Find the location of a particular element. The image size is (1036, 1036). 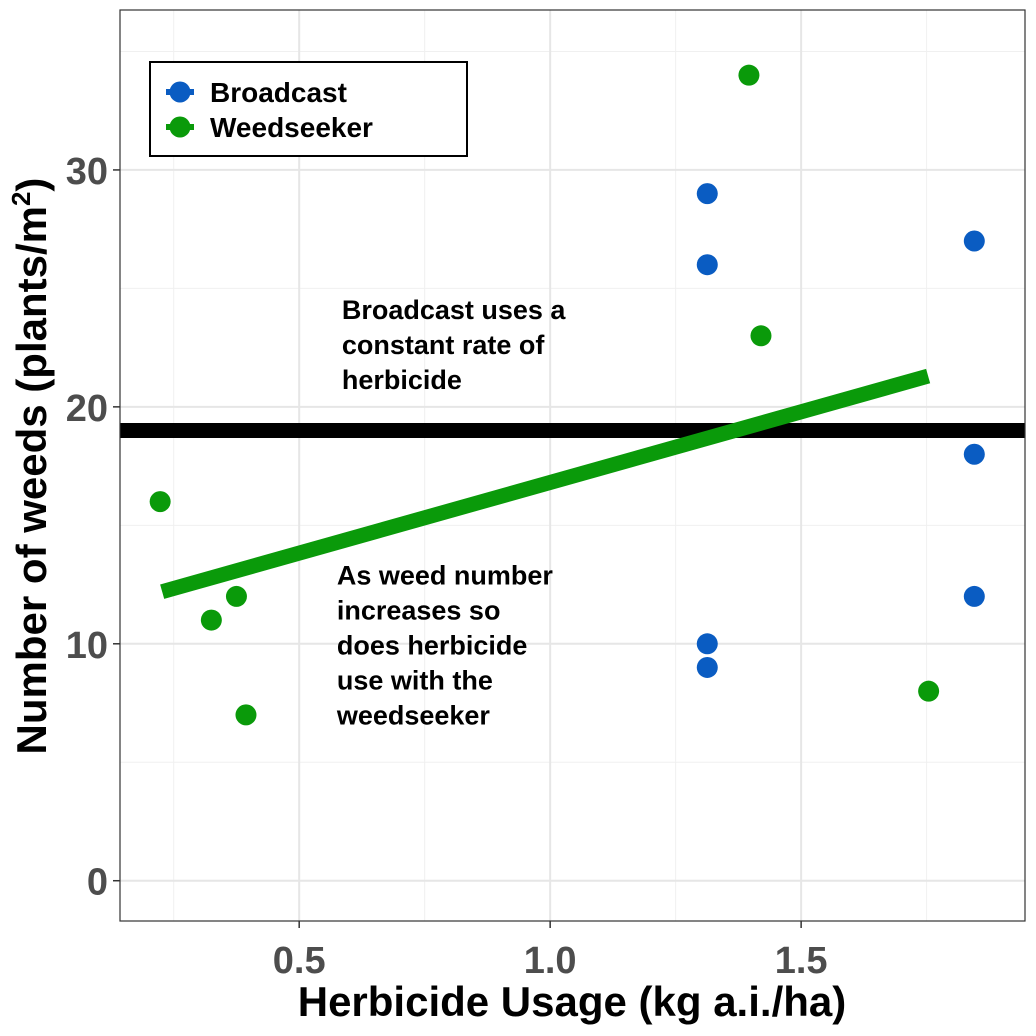

legend-box is located at coordinates (308, 109).